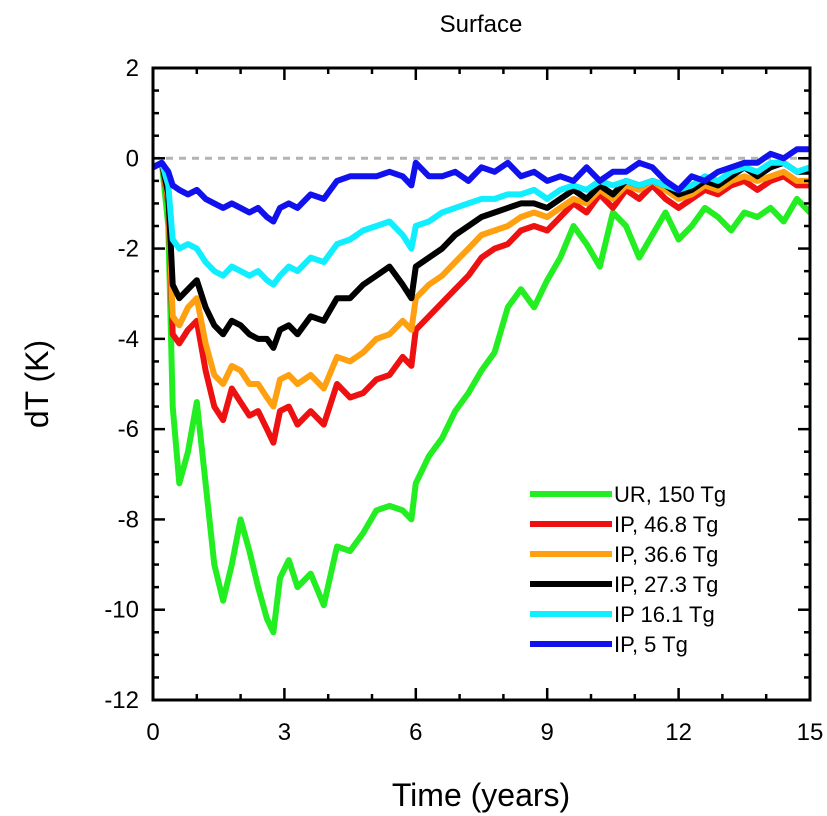 This screenshot has height=816, width=827. Describe the element at coordinates (128, 429) in the screenshot. I see `y-tick-label: -6` at that location.